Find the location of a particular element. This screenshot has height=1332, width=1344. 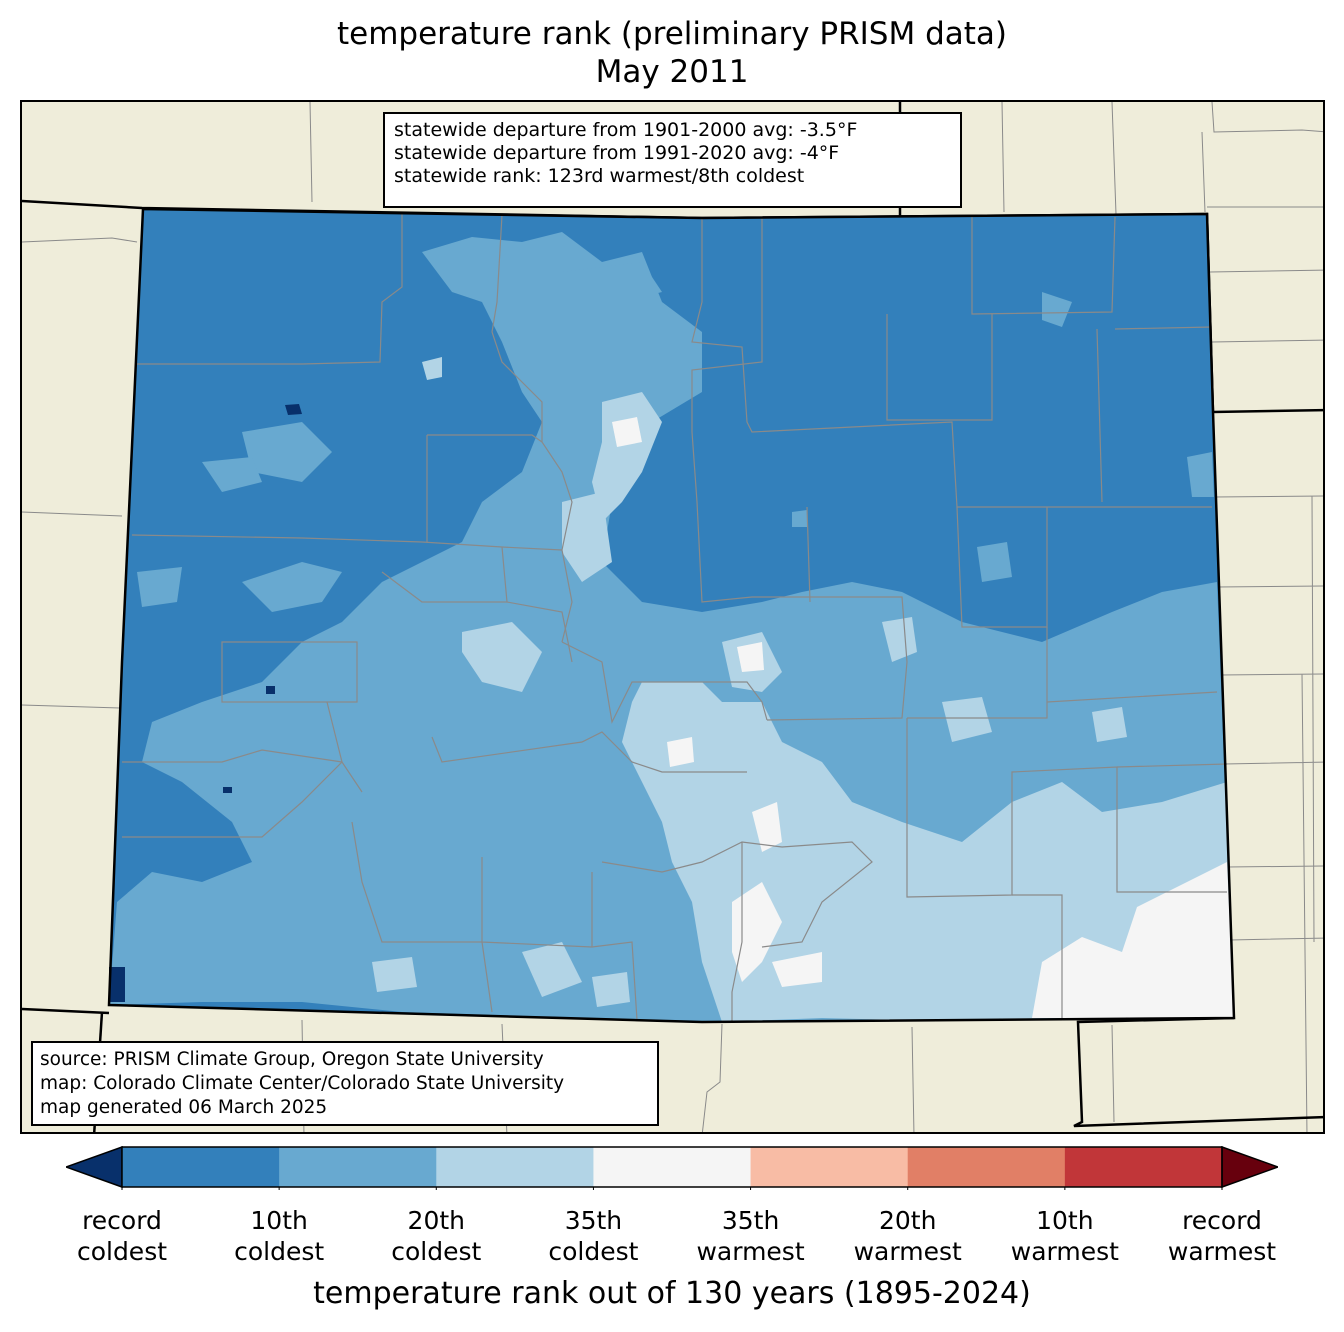

colorbar-tick-label-2: 10th coldest is located at coordinates (279, 1236).